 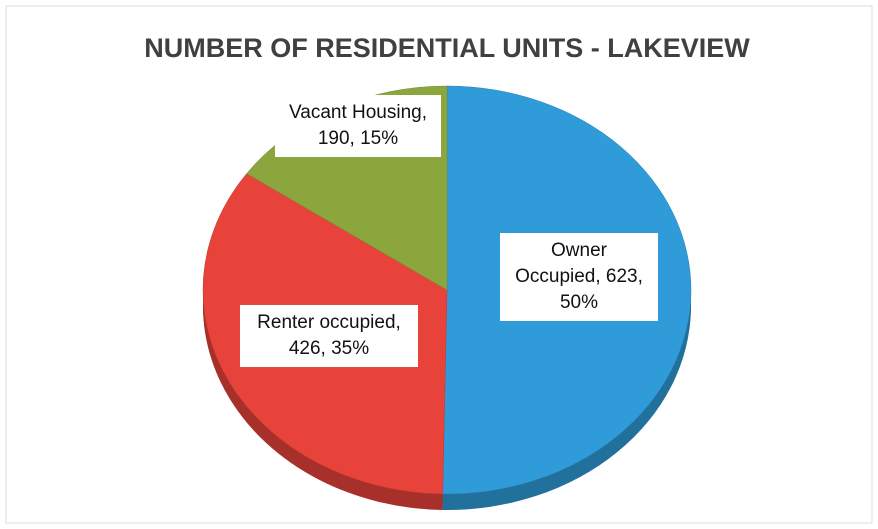 I want to click on data-label: Owner Occupied, 623, 50%, so click(x=579, y=277).